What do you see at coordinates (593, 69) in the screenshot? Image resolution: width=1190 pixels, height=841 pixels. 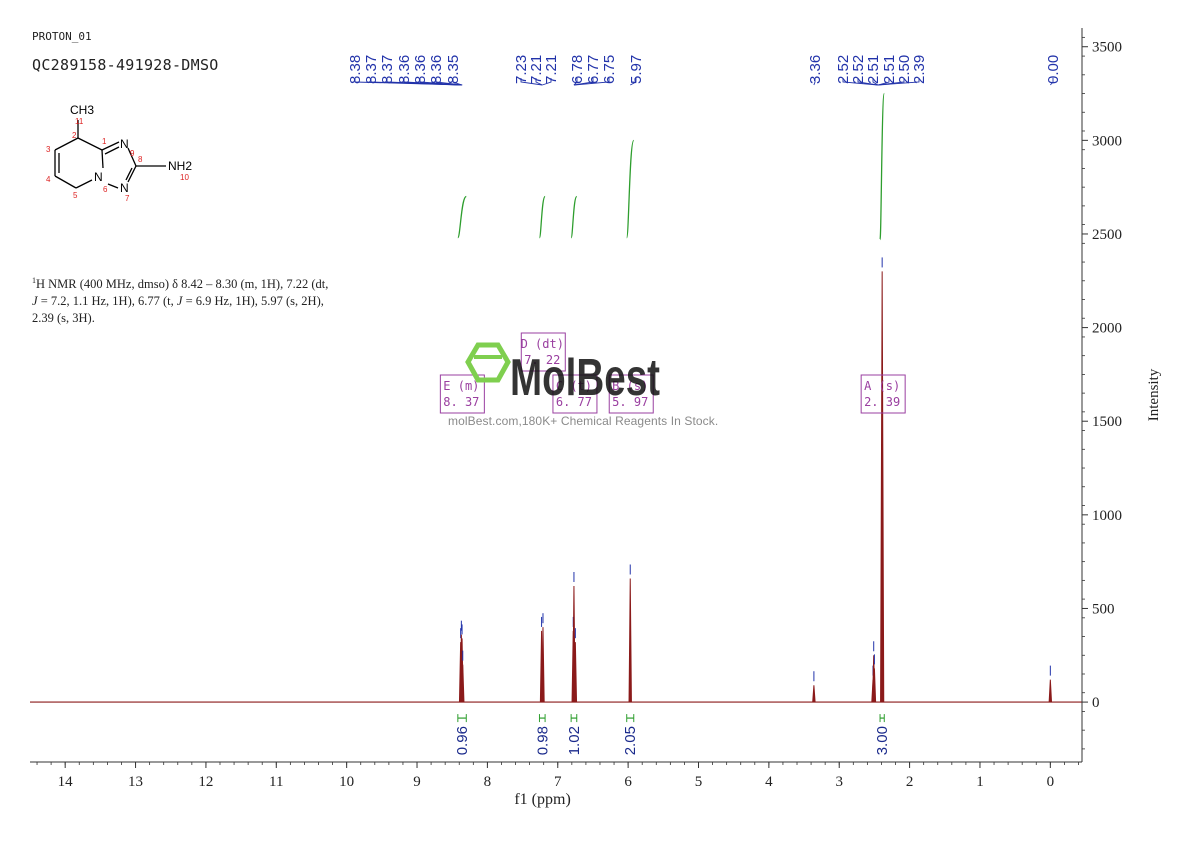 I see `peak-shift-label: 6.77` at bounding box center [593, 69].